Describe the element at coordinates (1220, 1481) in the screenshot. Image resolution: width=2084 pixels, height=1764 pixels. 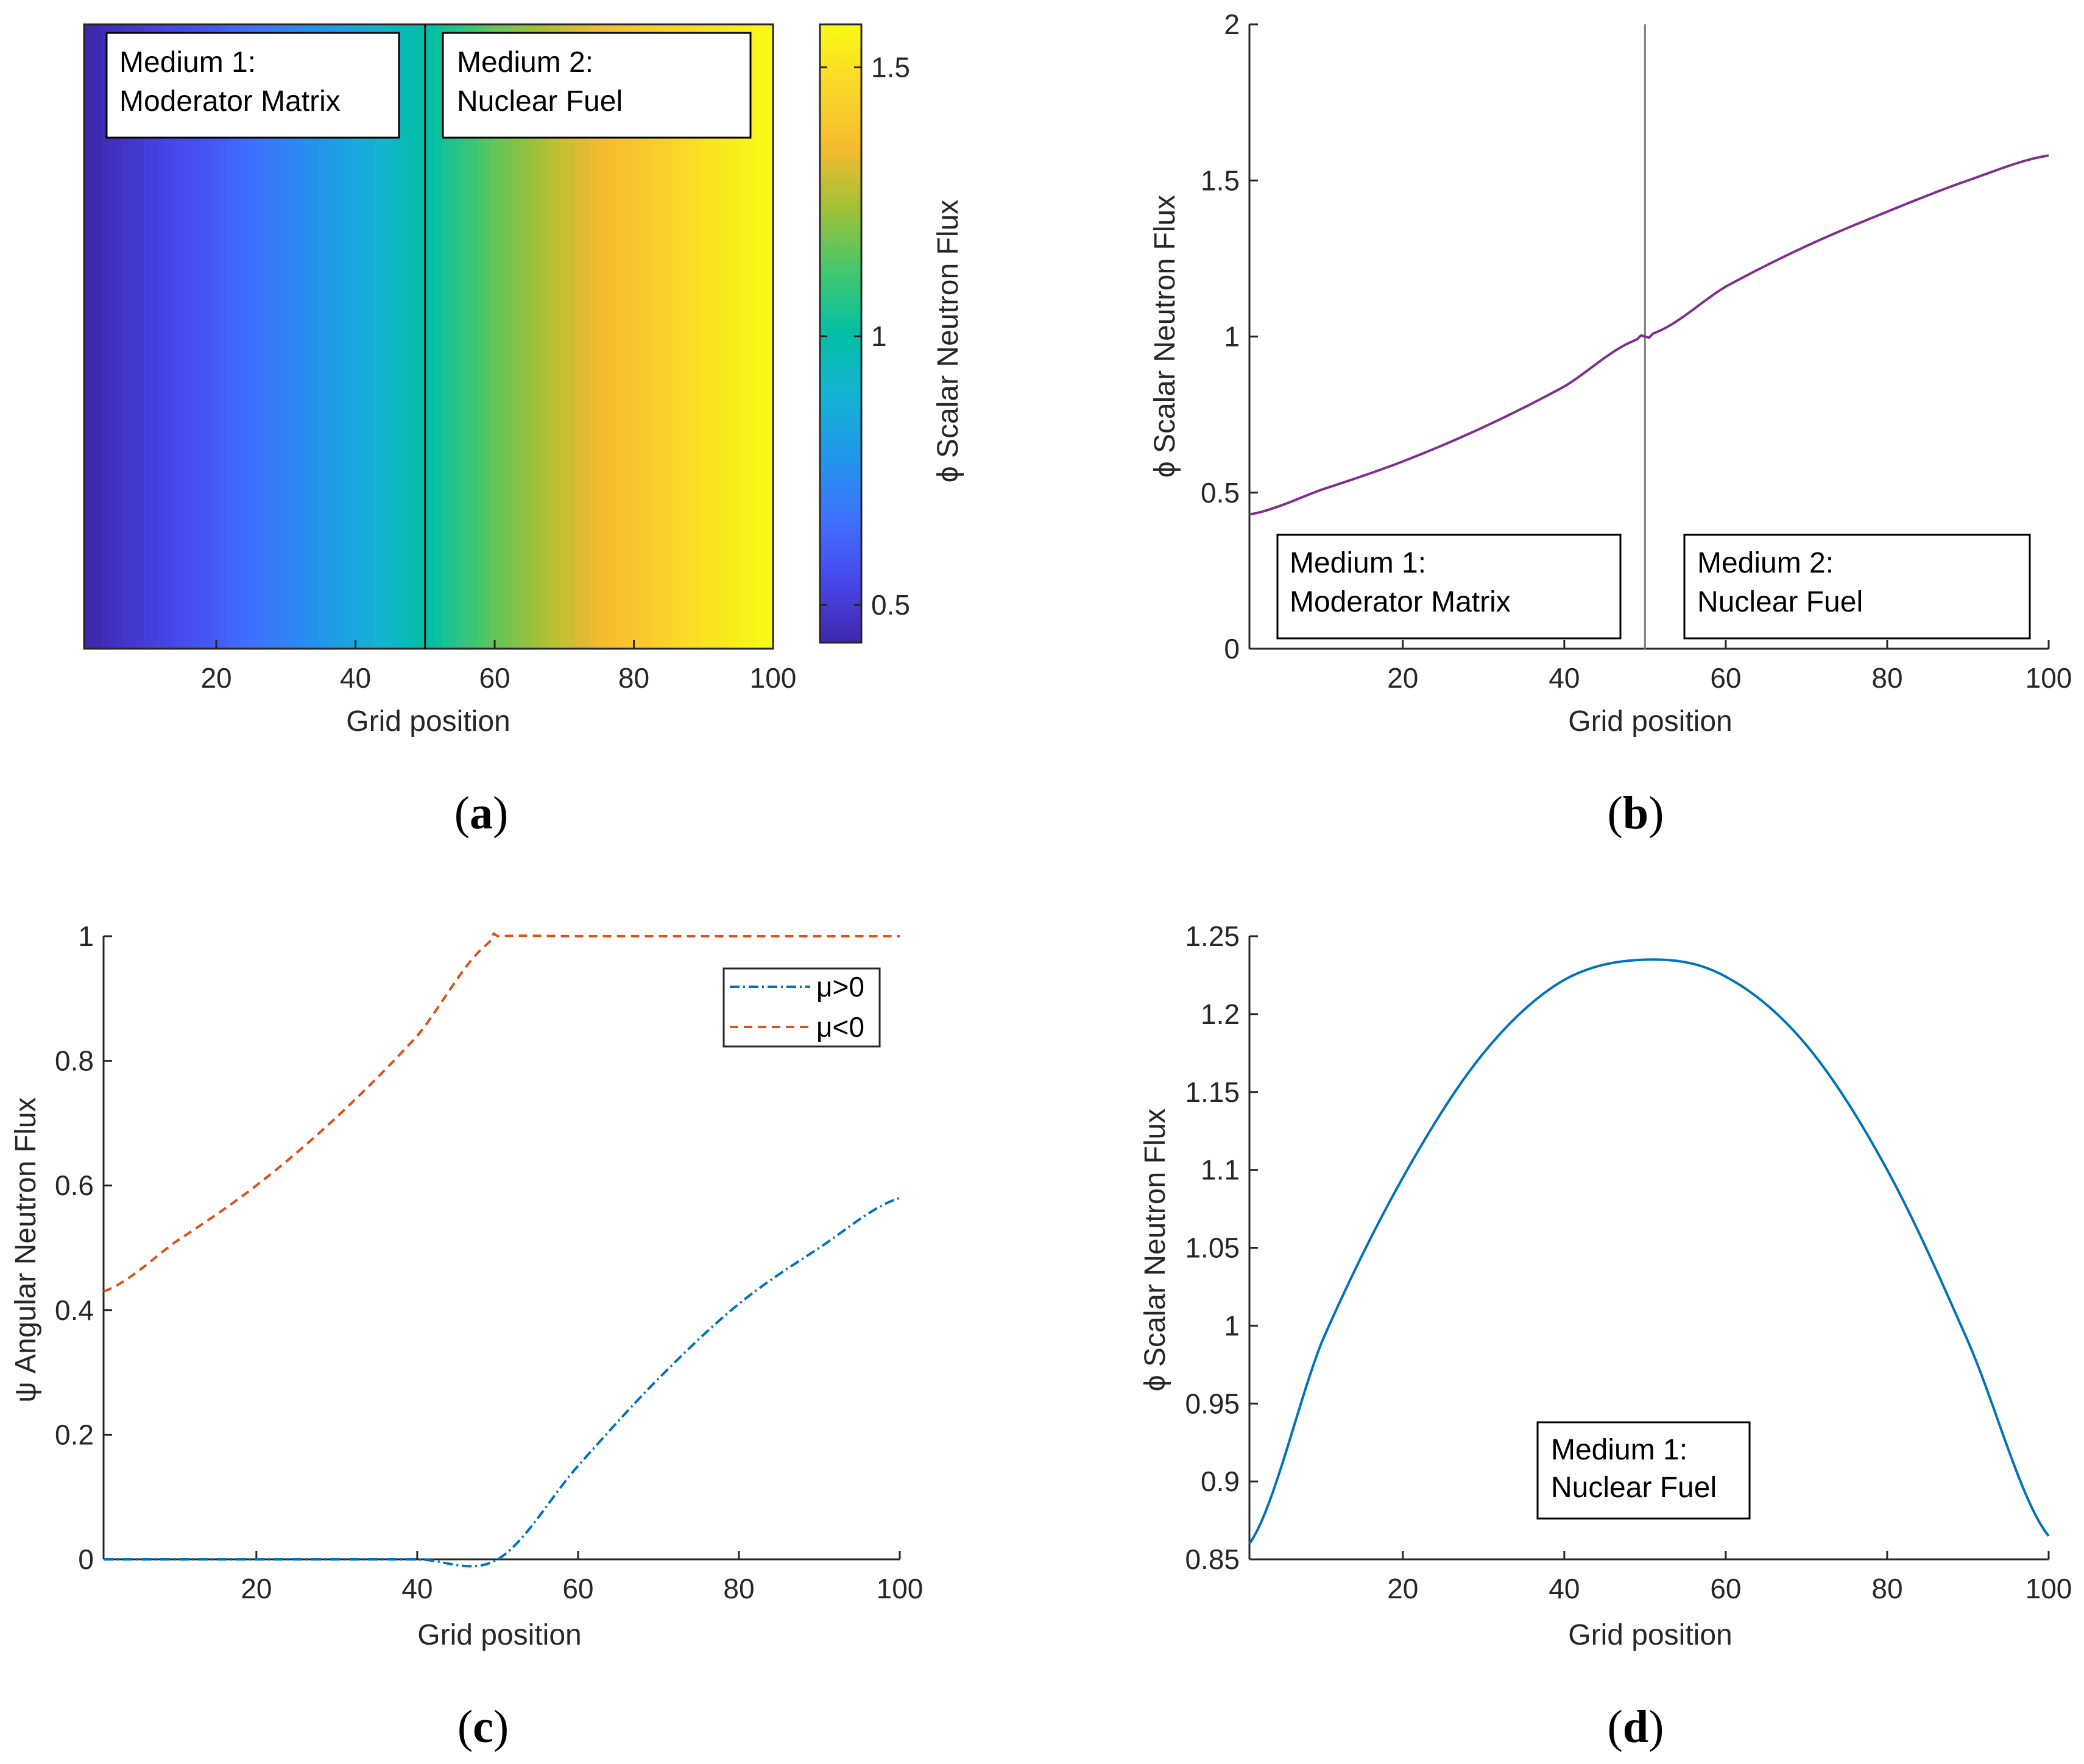
I see `y-tick-label: 0.9` at that location.